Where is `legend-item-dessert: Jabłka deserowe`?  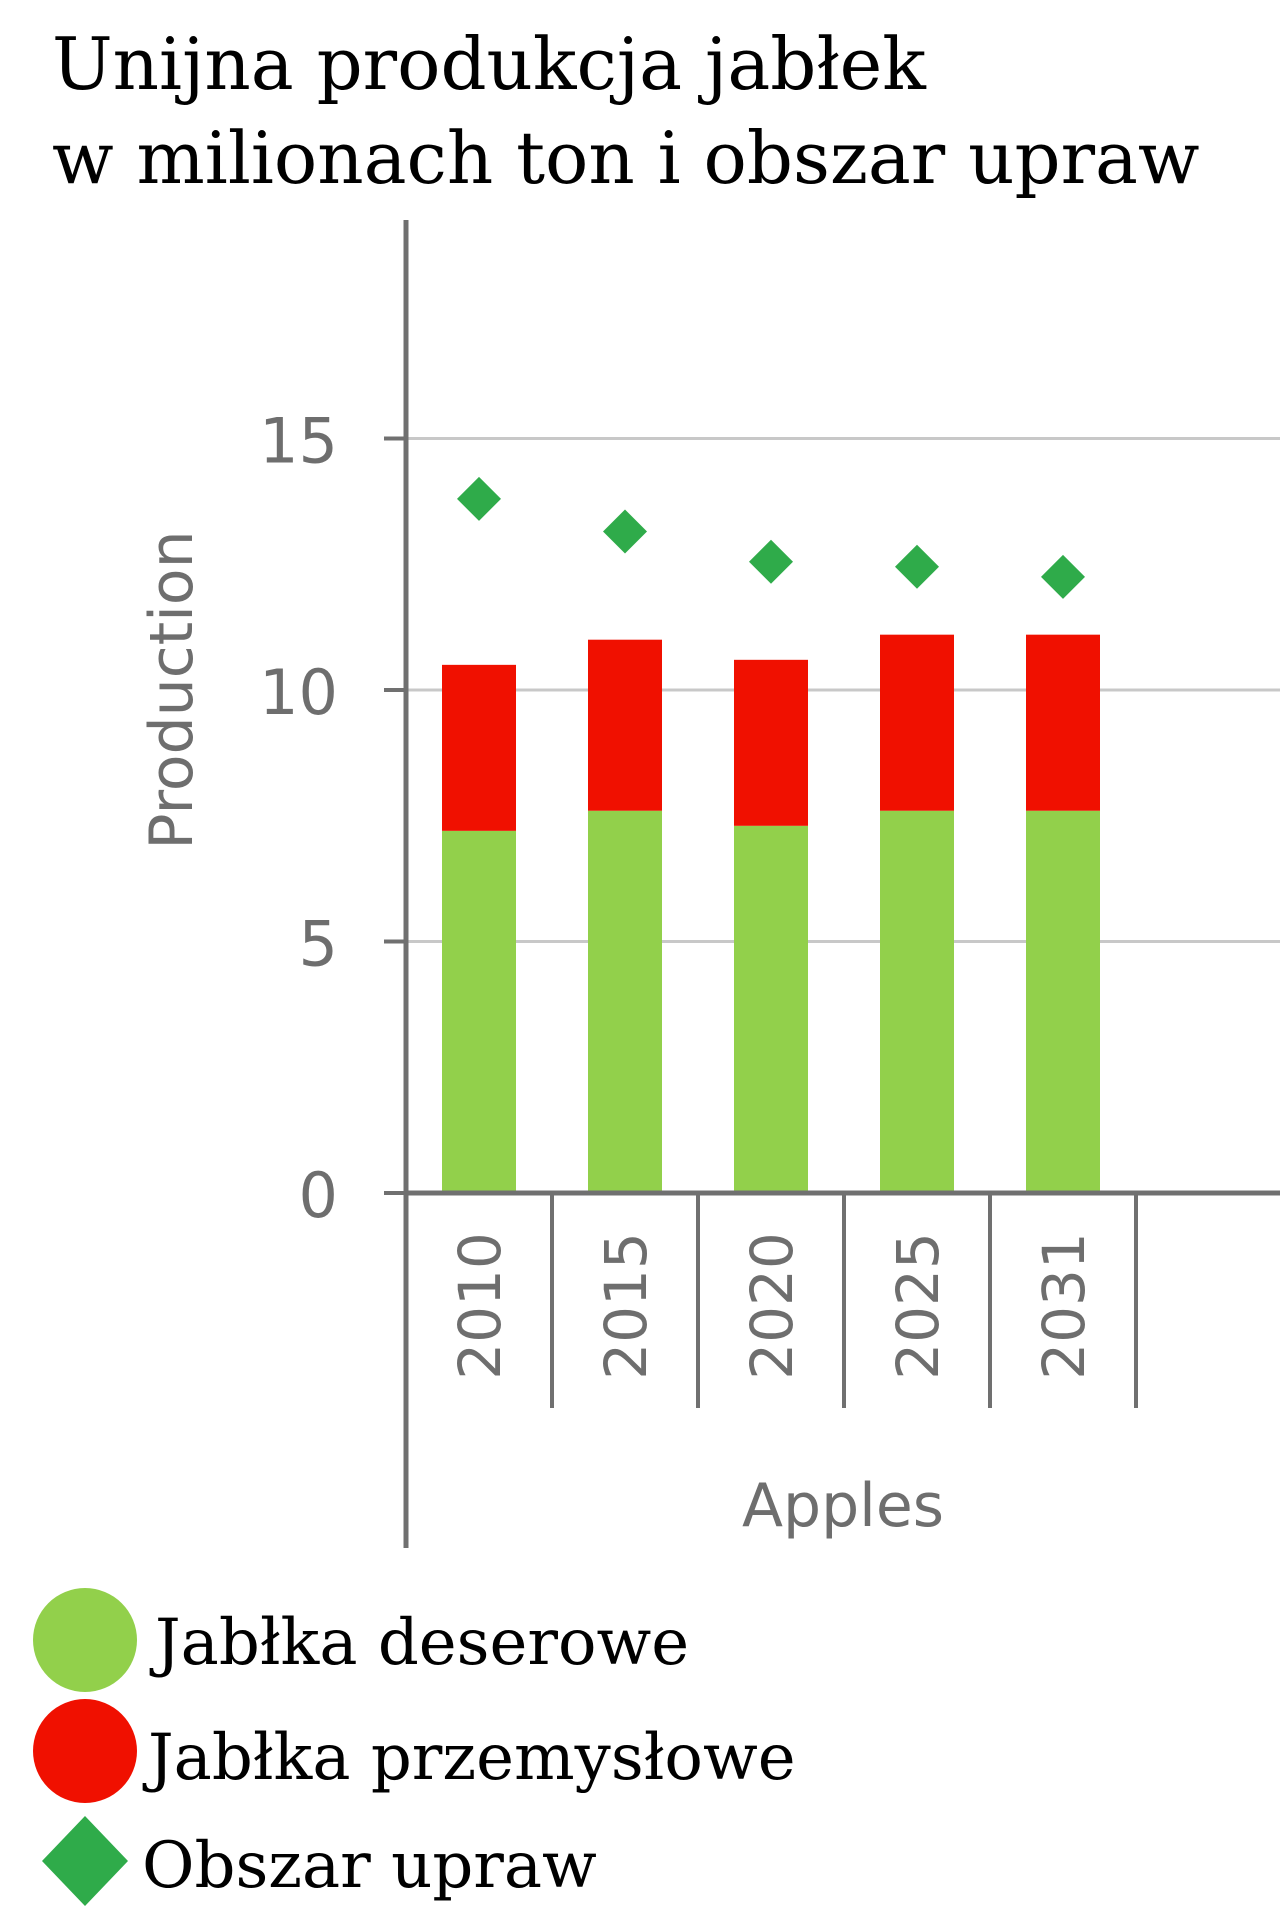 legend-item-dessert: Jabłka deserowe is located at coordinates (530, 1640).